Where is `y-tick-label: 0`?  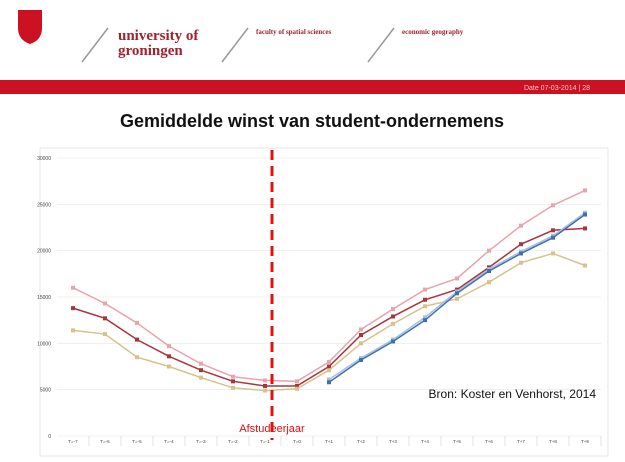
y-tick-label: 0 is located at coordinates (49, 437).